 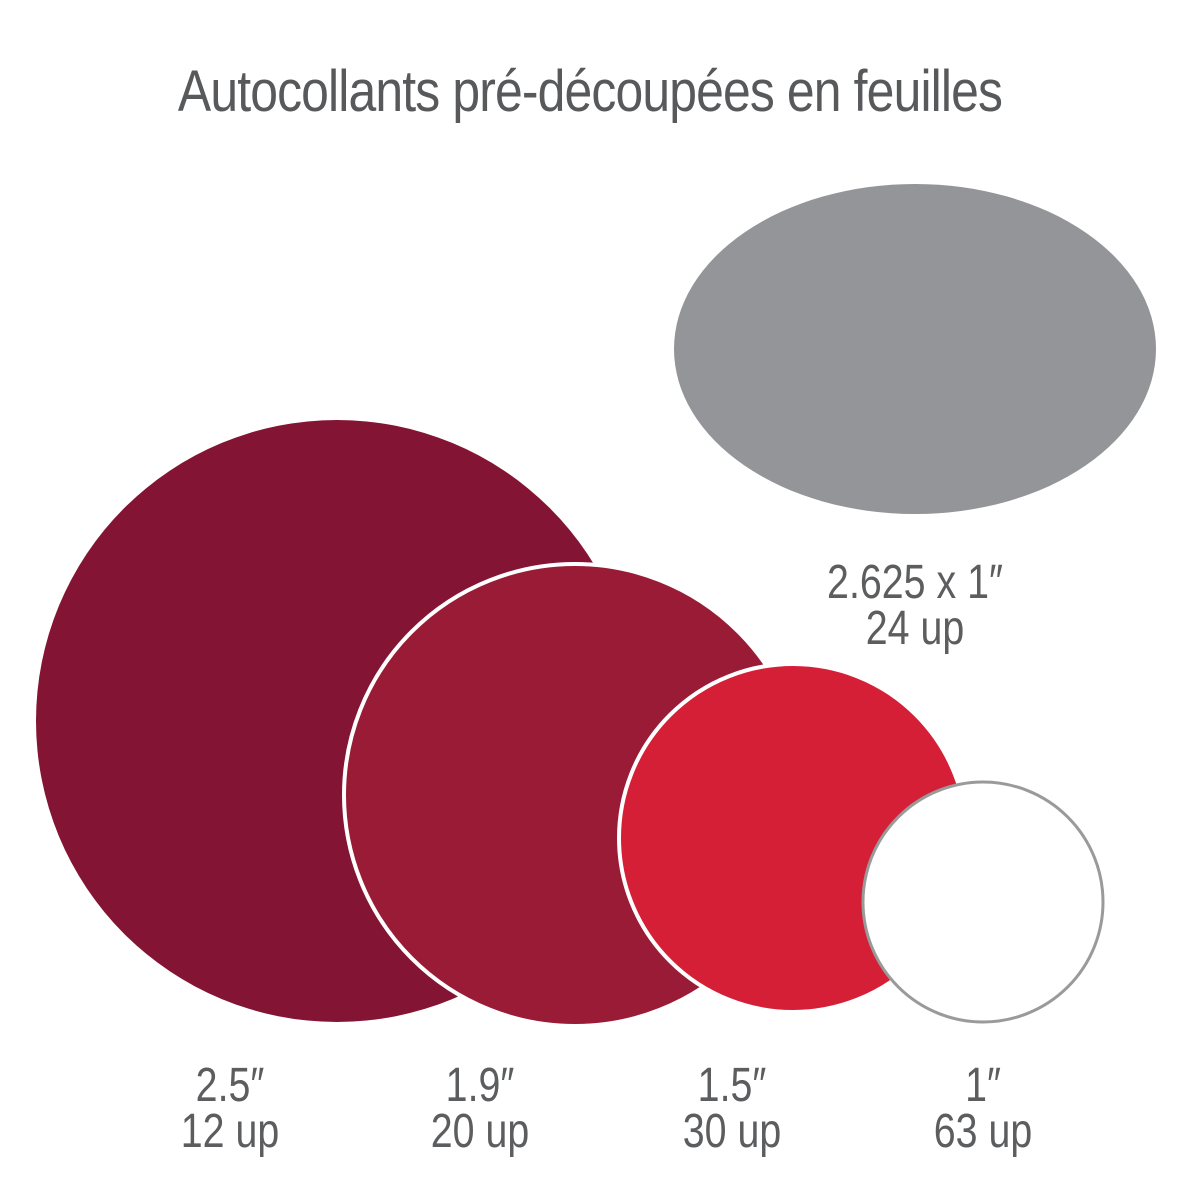 I want to click on circle-1-sticker-shape, so click(x=983, y=902).